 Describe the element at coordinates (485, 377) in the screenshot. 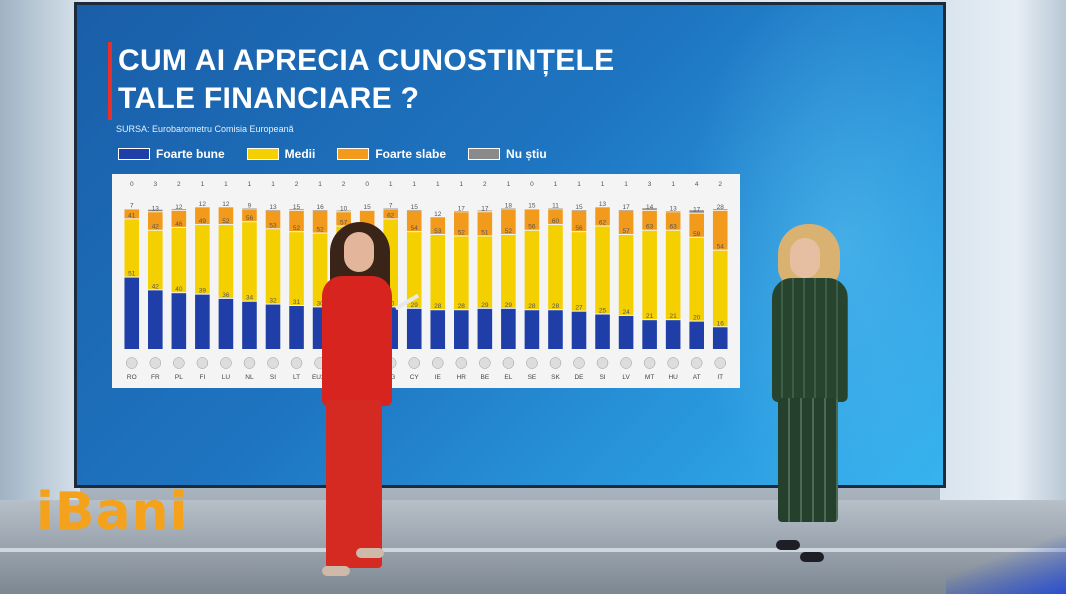

I see `category-label: BE` at that location.